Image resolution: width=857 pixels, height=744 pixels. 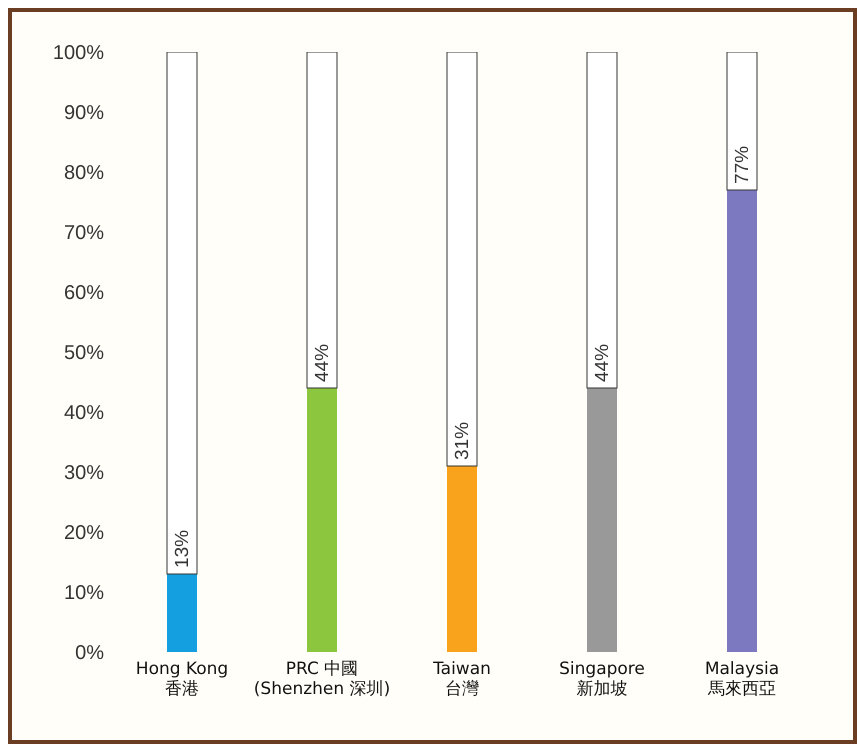 What do you see at coordinates (182, 549) in the screenshot?
I see `data-label: 13%` at bounding box center [182, 549].